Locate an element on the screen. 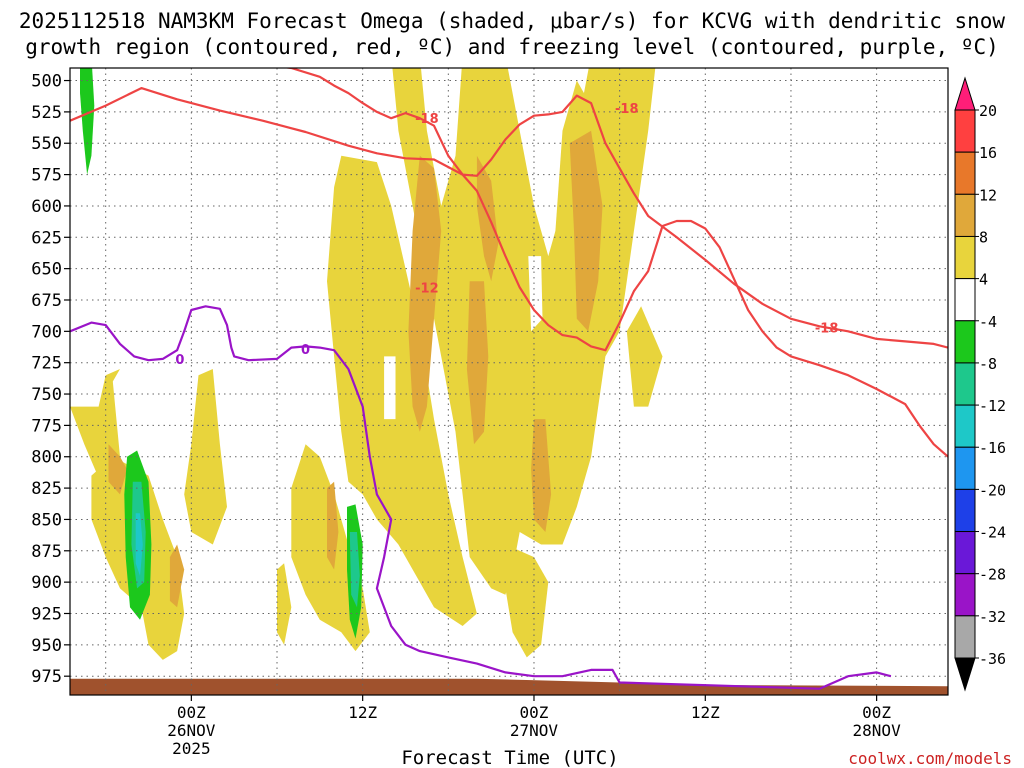  terrain-ground is located at coordinates (509, 686).